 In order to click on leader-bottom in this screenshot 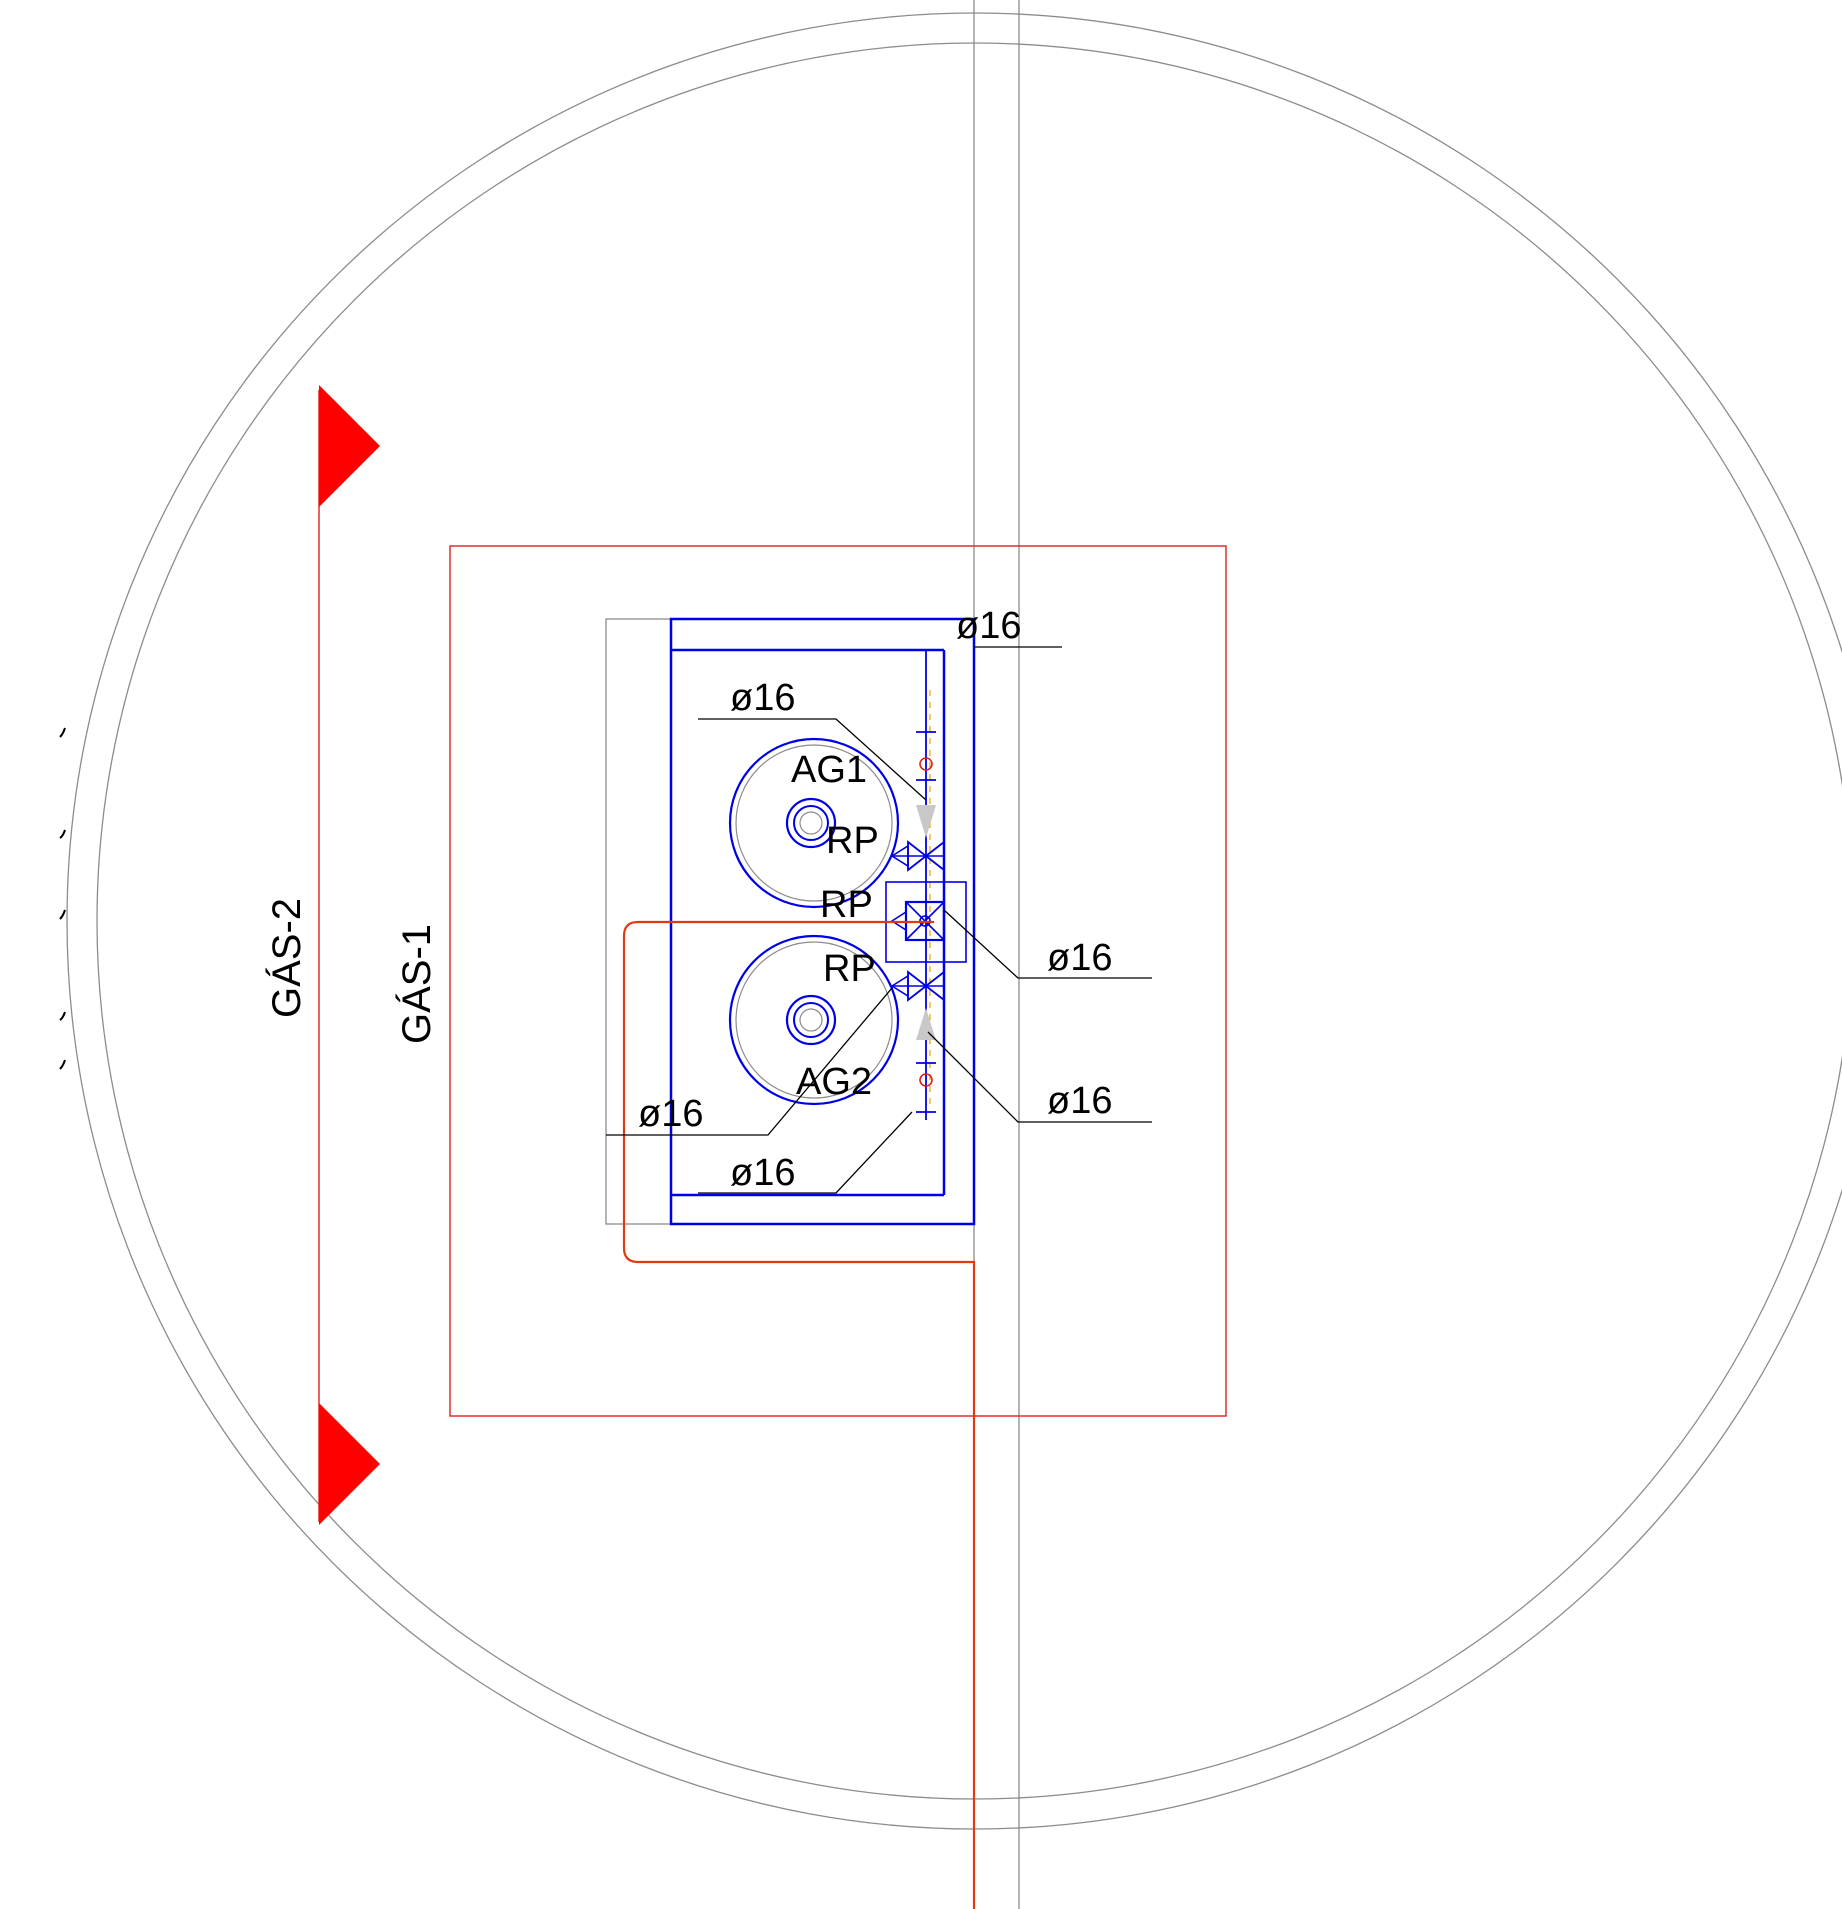, I will do `click(805, 1152)`.